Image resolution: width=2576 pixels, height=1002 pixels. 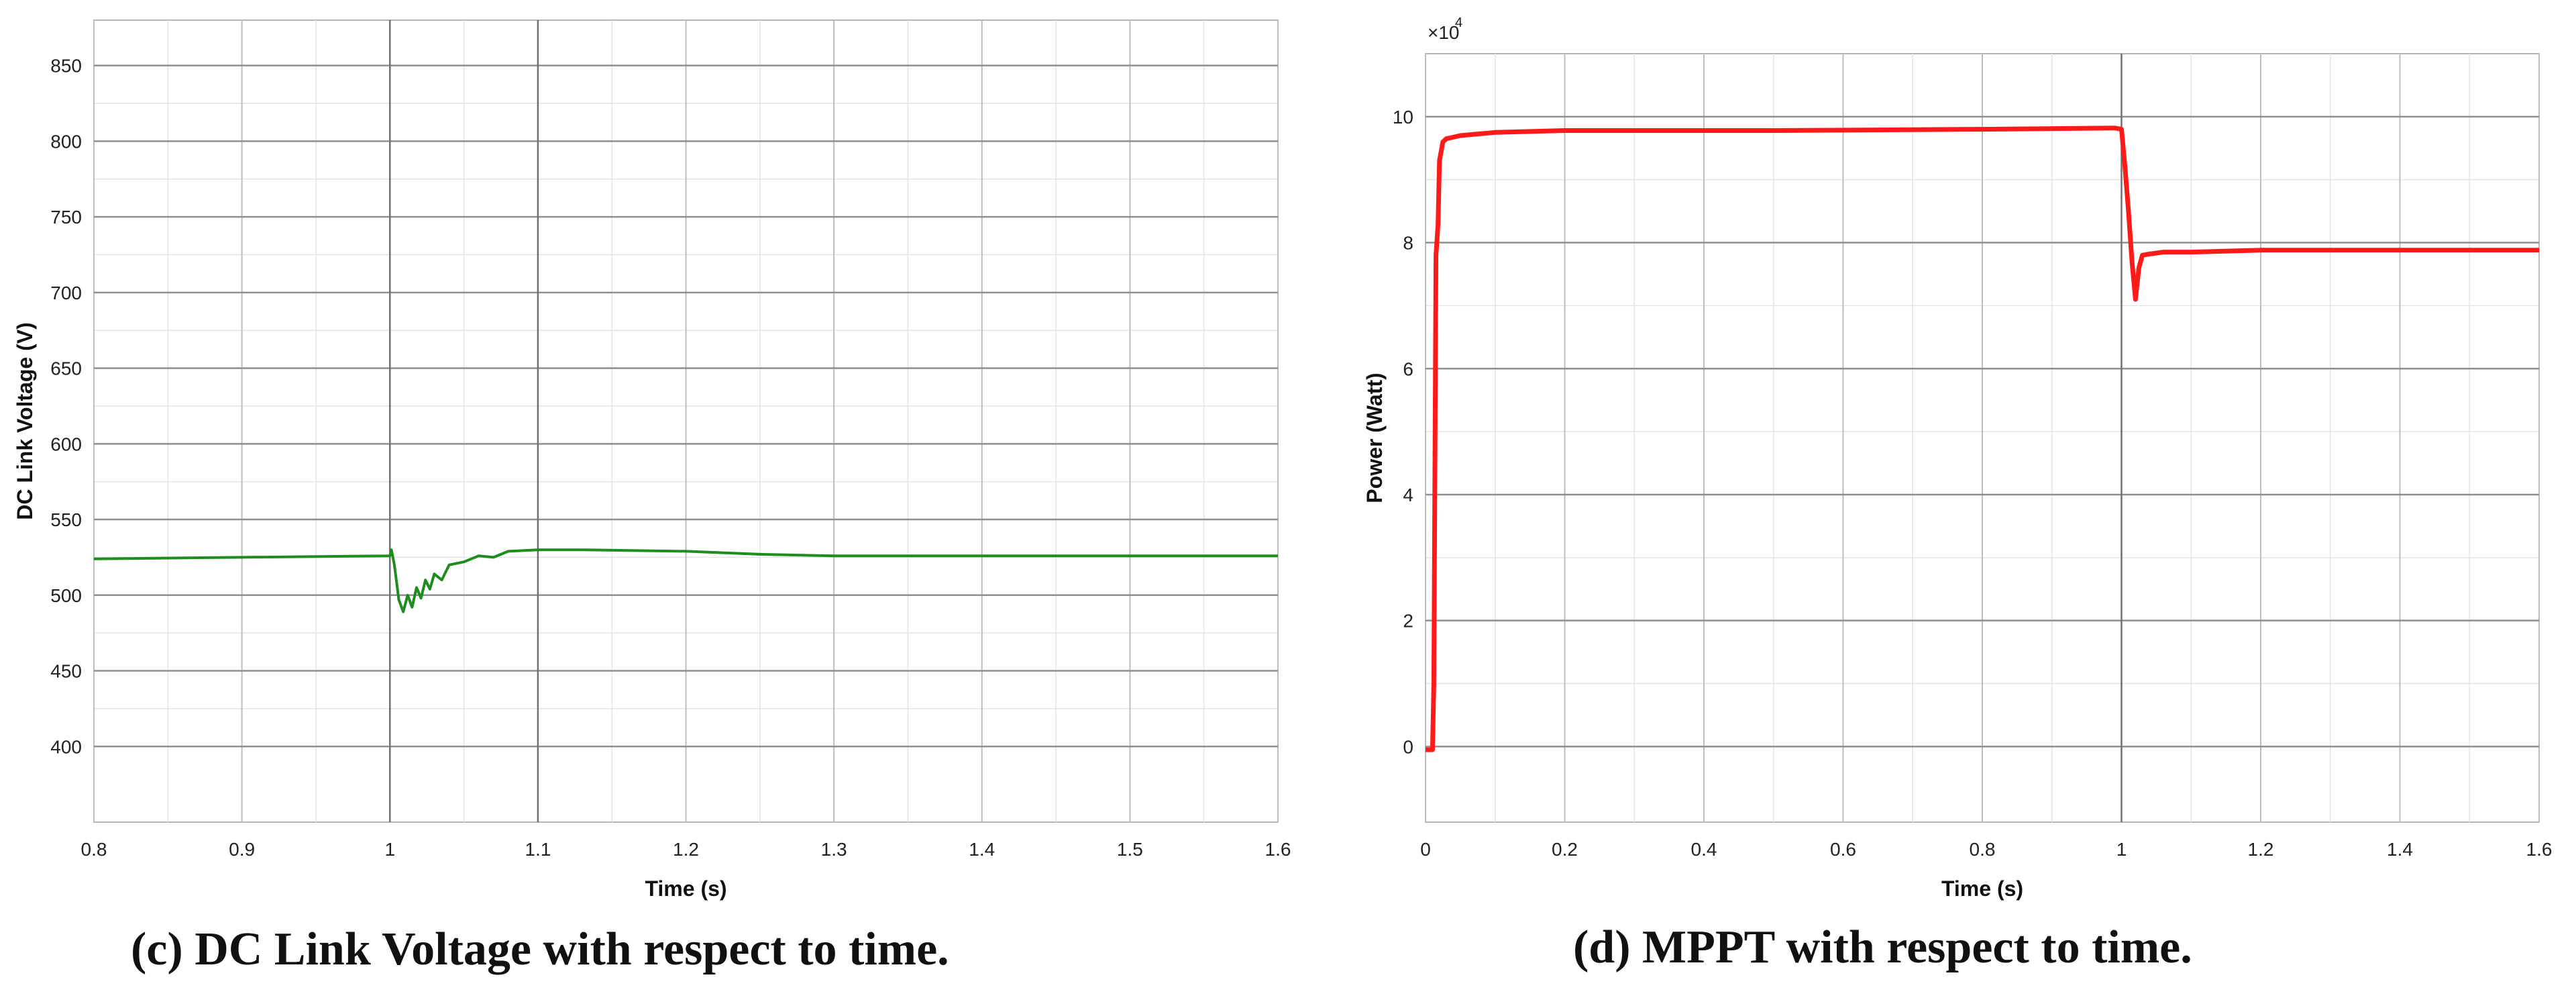 What do you see at coordinates (1408, 621) in the screenshot?
I see `y-tick-label: 2` at bounding box center [1408, 621].